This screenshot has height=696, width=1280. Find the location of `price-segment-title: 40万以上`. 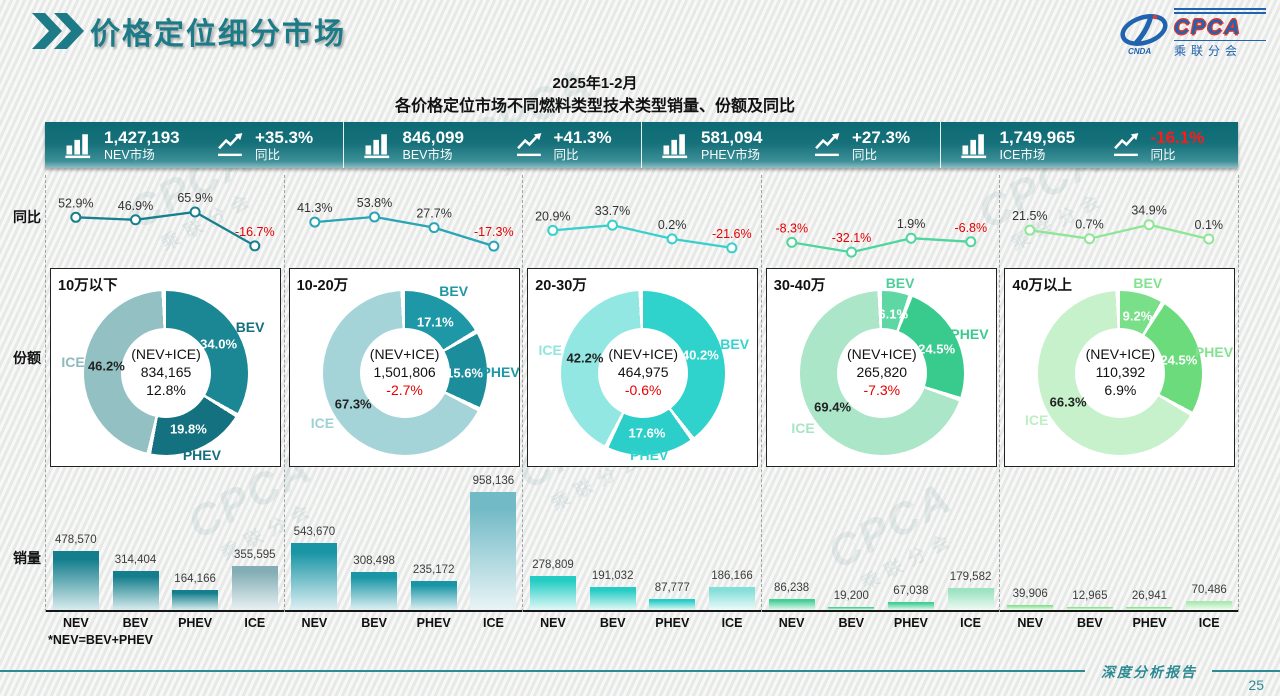

price-segment-title: 40万以上 is located at coordinates (1042, 286).